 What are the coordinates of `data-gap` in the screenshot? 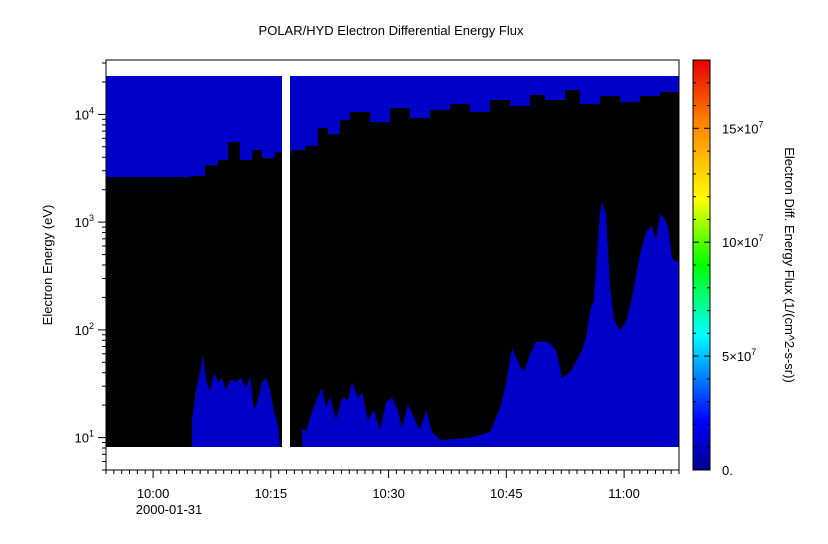 It's located at (286, 265).